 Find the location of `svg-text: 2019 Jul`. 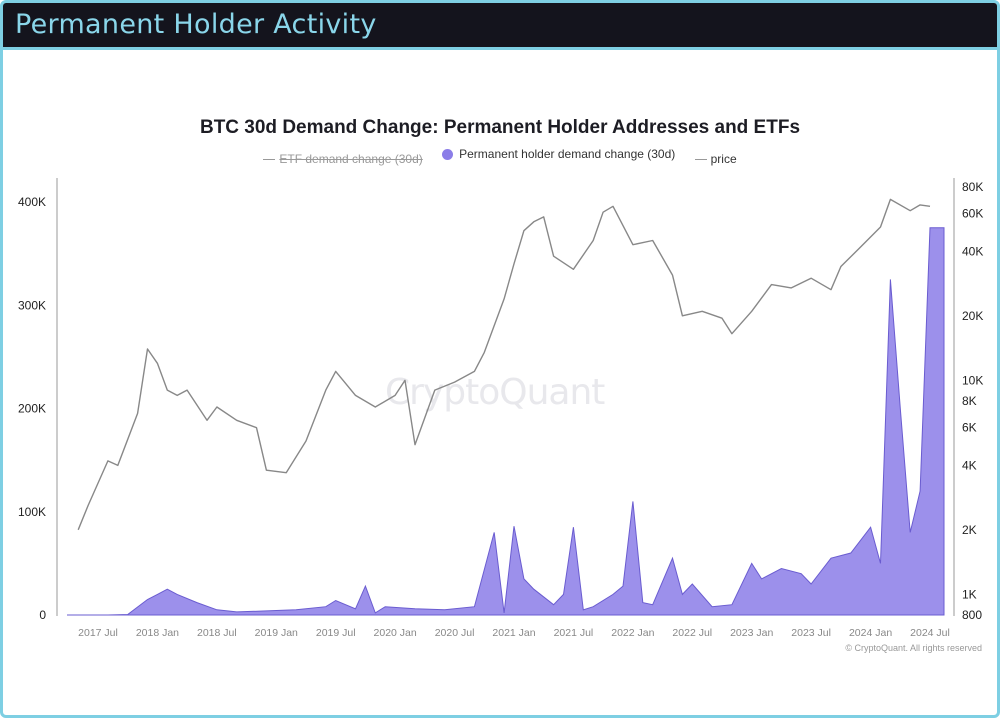

svg-text: 2019 Jul is located at coordinates (336, 633).